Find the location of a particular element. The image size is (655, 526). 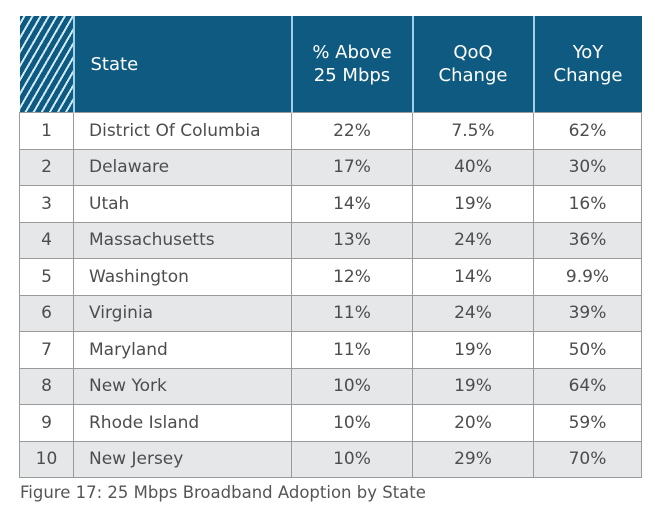

qoq-change-cell: 40% is located at coordinates (473, 167).